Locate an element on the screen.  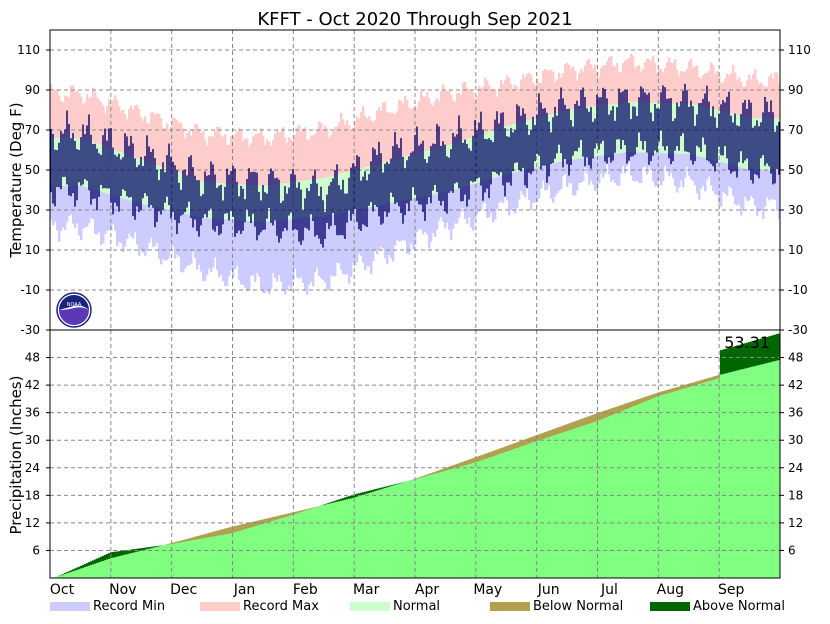
precip-tick-label-left: 24 is located at coordinates (32, 468).